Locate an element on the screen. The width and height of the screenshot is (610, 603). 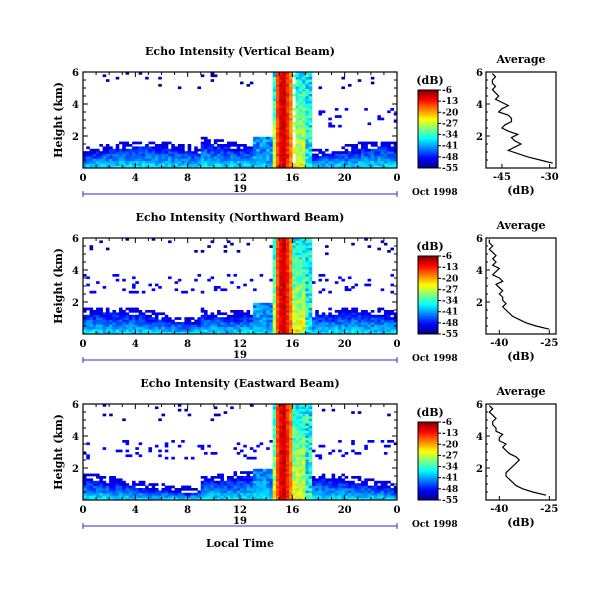
colorbar-segment is located at coordinates (428, 313).